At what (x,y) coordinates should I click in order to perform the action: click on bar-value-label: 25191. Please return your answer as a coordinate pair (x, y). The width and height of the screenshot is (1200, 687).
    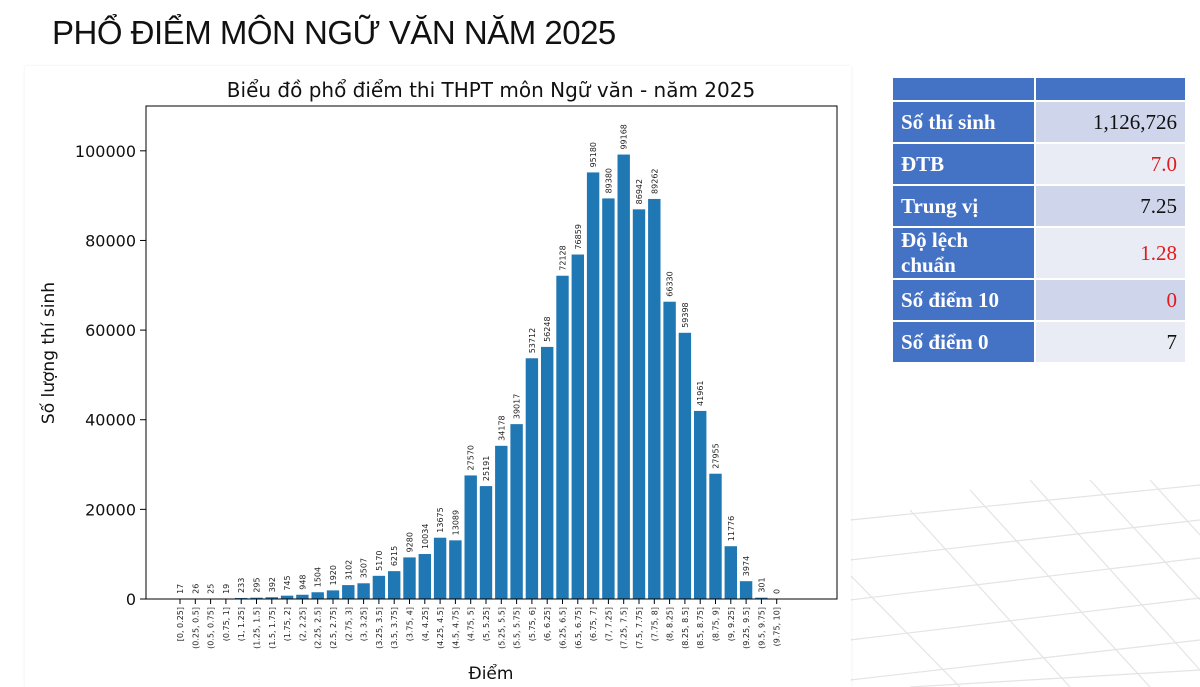
    Looking at the image, I should click on (486, 468).